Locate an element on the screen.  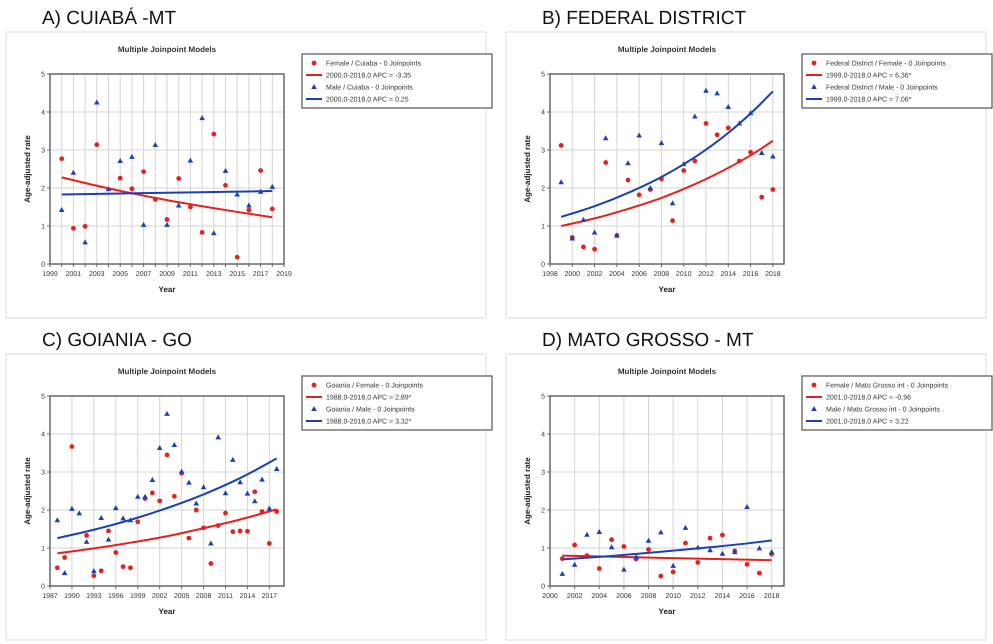
chart-title: A) CUIABÁ -MT is located at coordinates (109, 18).